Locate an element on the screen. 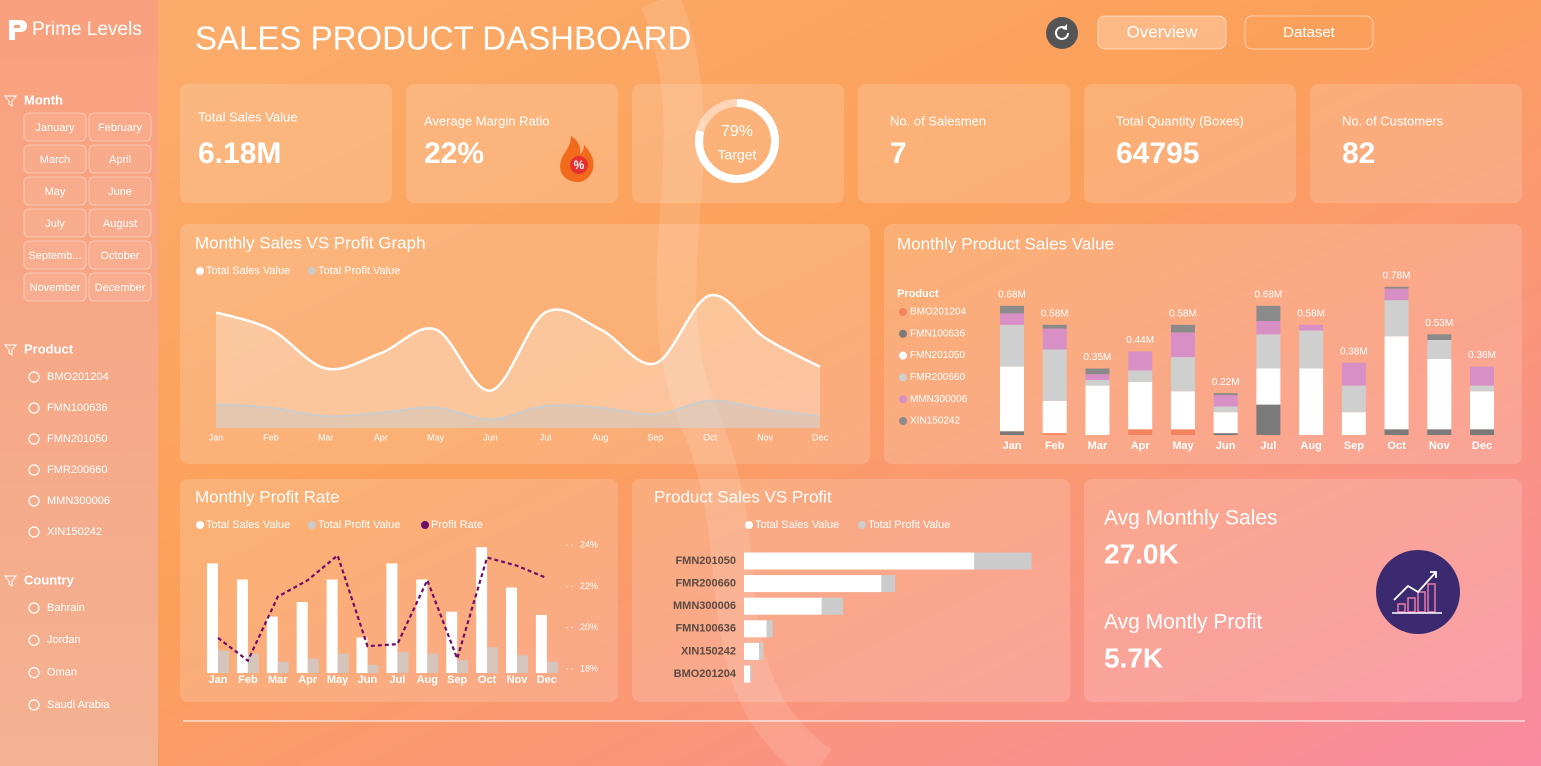 This screenshot has height=766, width=1541. filter-option: BMO201204 is located at coordinates (78, 377).